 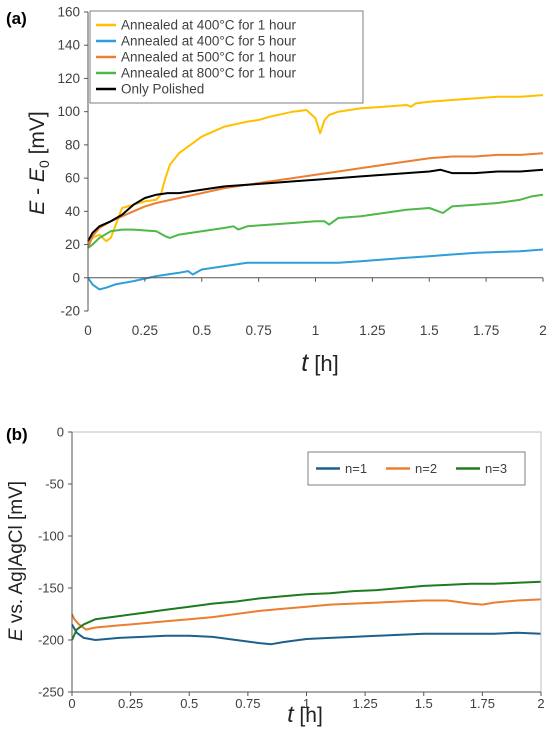 What do you see at coordinates (209, 25) in the screenshot?
I see `a-legend-label: Annealed at 400°C for 1 hour` at bounding box center [209, 25].